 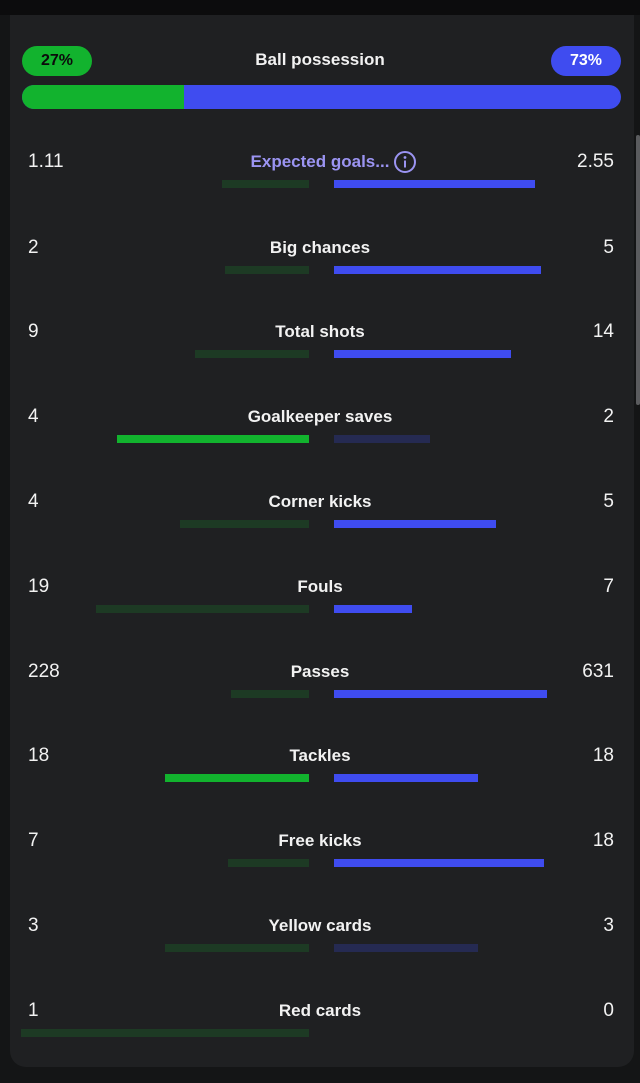 I want to click on stat-label: Red cards, so click(x=320, y=1010).